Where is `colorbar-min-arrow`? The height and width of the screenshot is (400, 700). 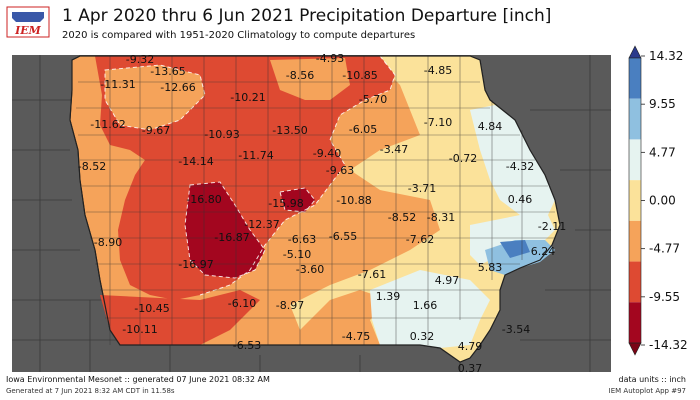 colorbar-min-arrow is located at coordinates (635, 349).